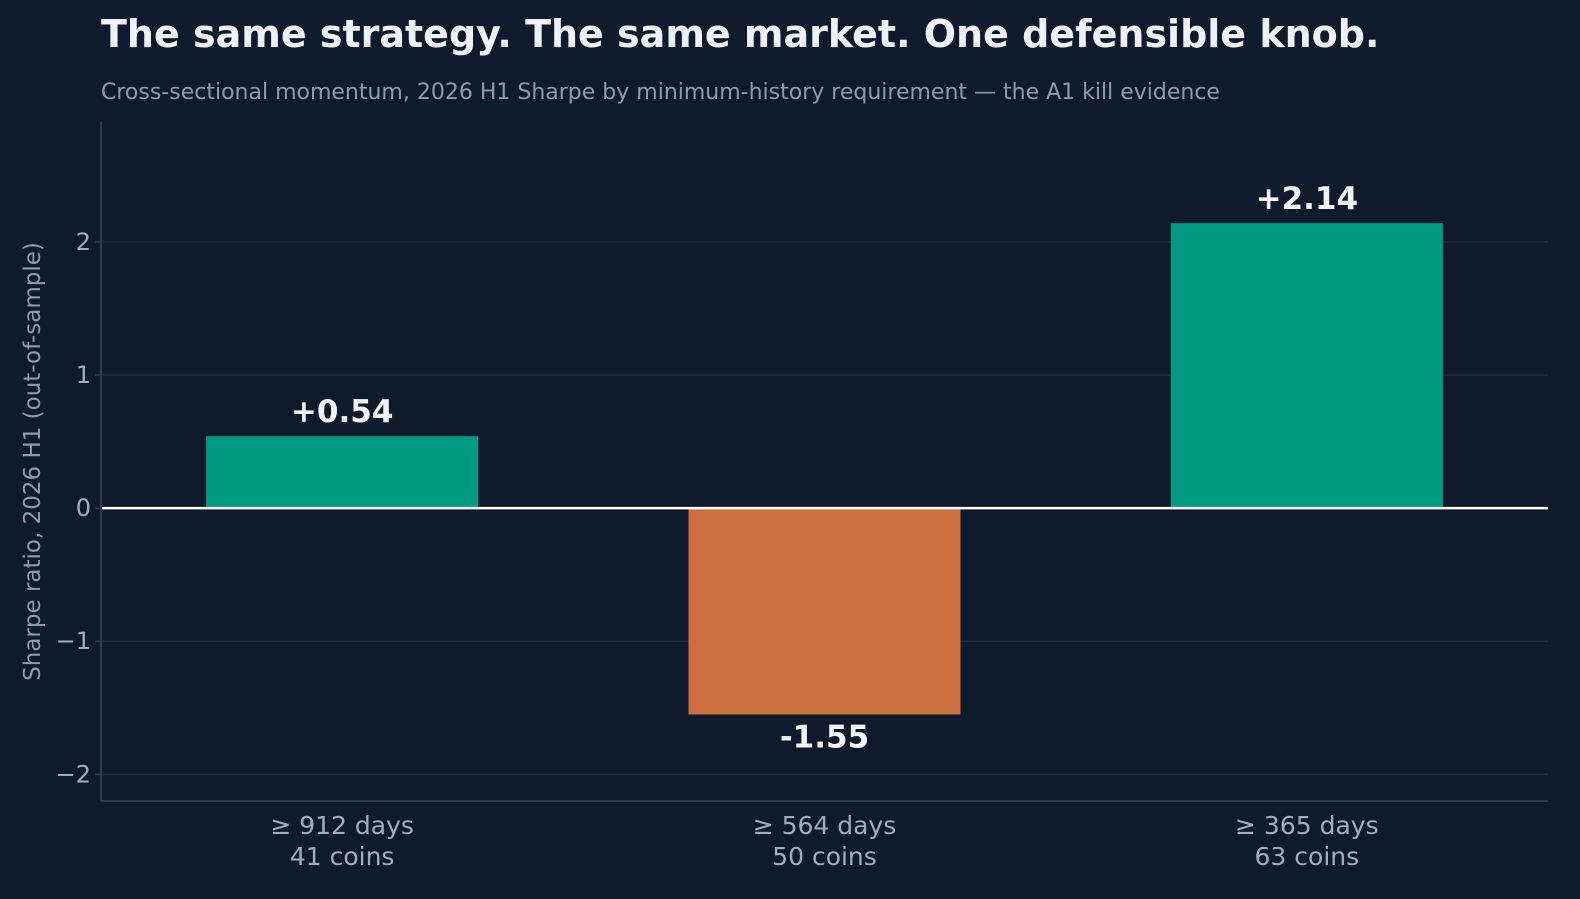 Image resolution: width=1580 pixels, height=899 pixels. Describe the element at coordinates (83, 375) in the screenshot. I see `y-tick-label: 1` at that location.